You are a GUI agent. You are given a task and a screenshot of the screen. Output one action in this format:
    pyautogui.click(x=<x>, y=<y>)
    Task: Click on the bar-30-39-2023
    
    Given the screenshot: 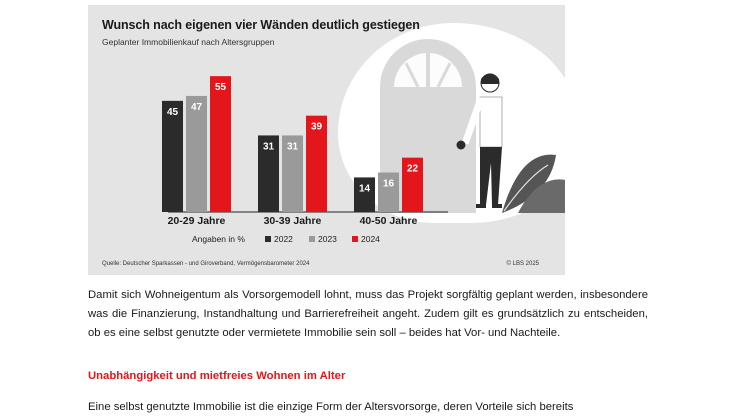 What is the action you would take?
    pyautogui.click(x=292, y=173)
    